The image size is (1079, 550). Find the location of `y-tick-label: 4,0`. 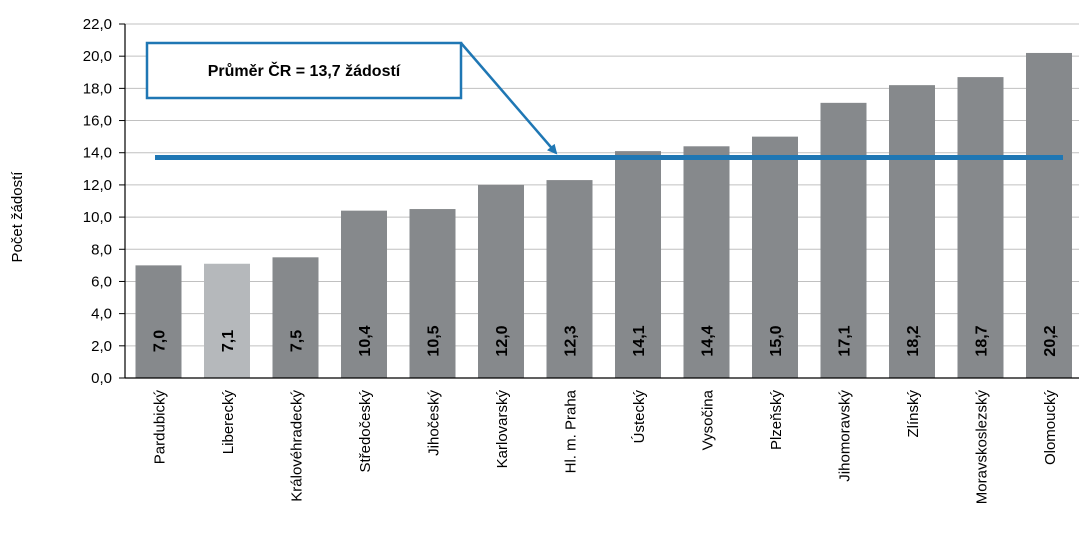

y-tick-label: 4,0 is located at coordinates (101, 314).